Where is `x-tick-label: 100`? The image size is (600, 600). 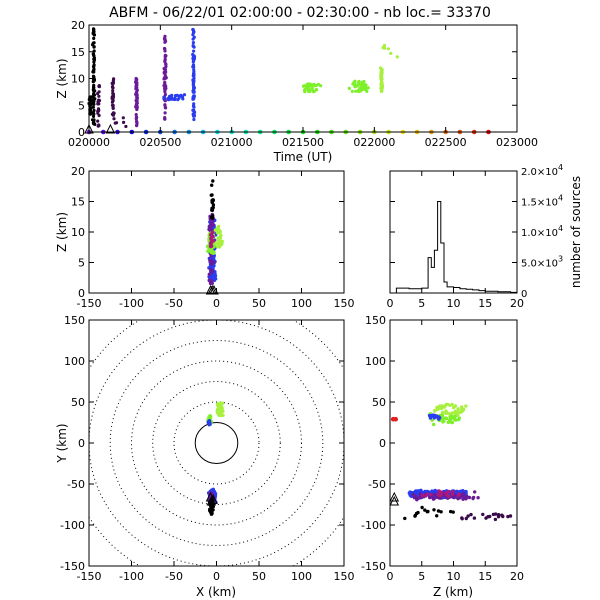
x-tick-label: 100 is located at coordinates (301, 576).